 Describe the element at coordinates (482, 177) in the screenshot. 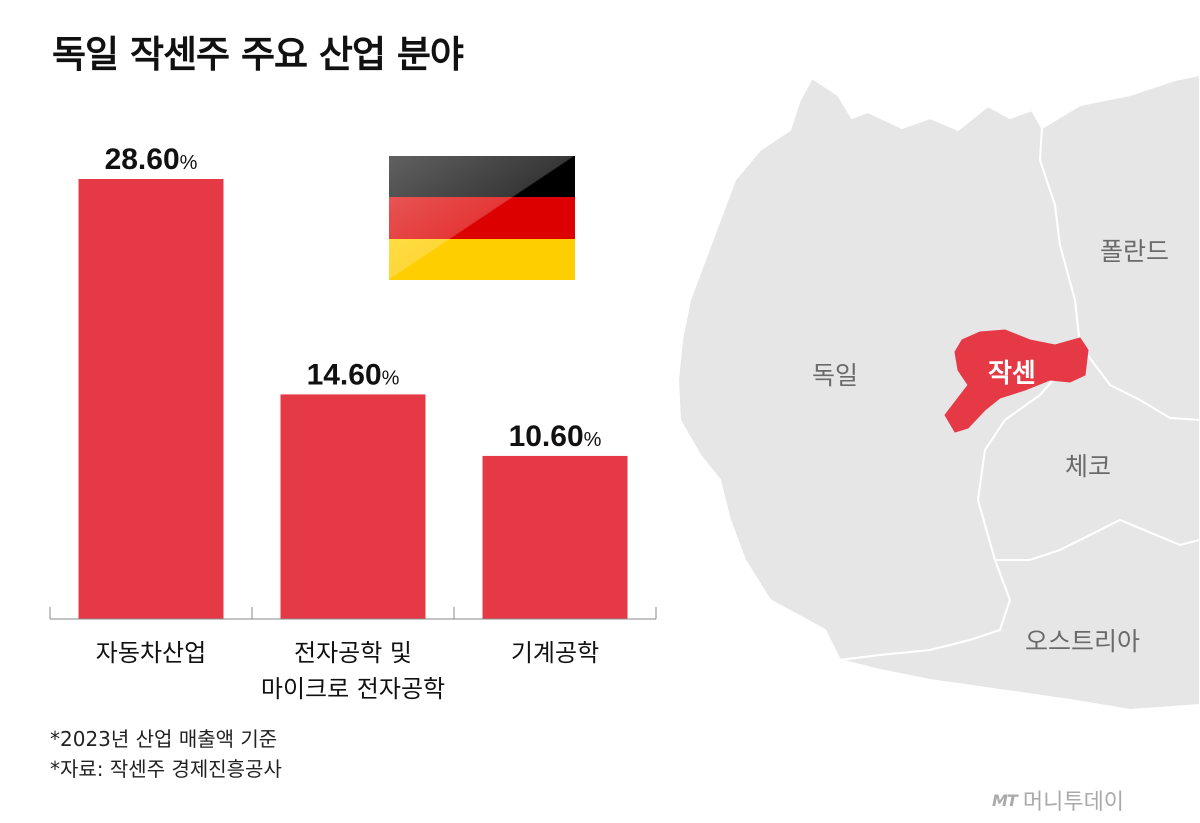

I see `flag-stripe-black` at that location.